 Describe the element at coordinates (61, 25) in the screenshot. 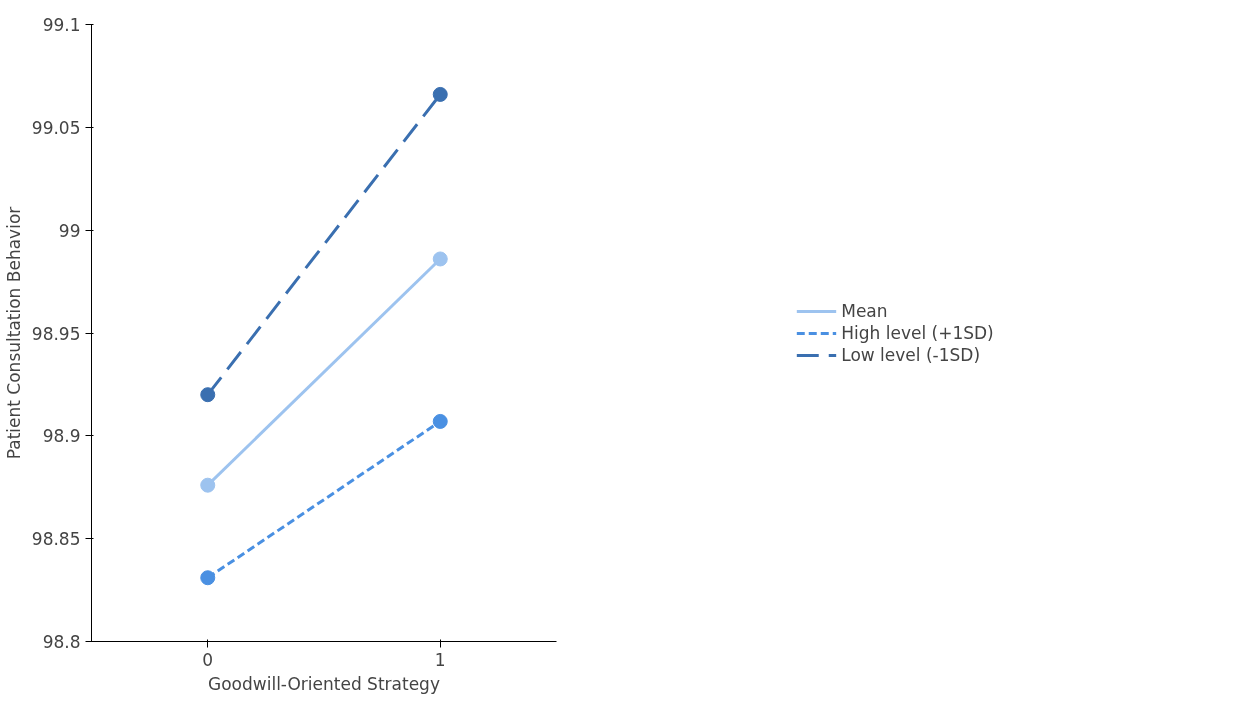

I see `y-tick-label: 99.1` at that location.